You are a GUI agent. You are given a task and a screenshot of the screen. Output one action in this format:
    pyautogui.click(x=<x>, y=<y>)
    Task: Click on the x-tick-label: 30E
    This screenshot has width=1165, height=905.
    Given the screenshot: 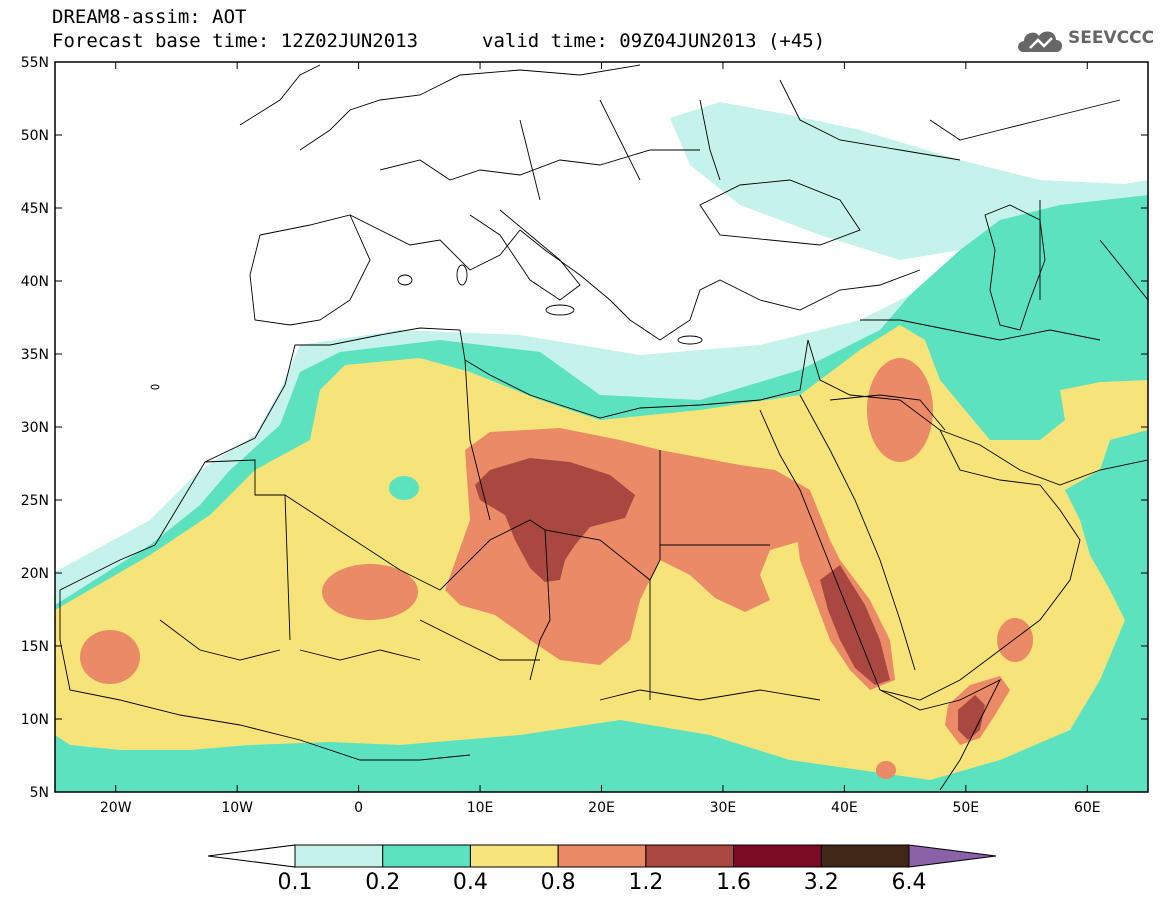 What is the action you would take?
    pyautogui.click(x=723, y=808)
    